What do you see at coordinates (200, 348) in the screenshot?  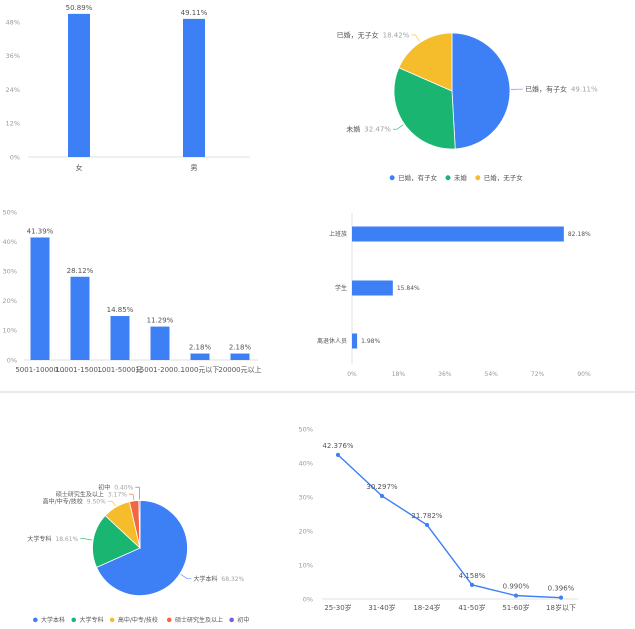 I see `bar-value-label: 2.18%` at bounding box center [200, 348].